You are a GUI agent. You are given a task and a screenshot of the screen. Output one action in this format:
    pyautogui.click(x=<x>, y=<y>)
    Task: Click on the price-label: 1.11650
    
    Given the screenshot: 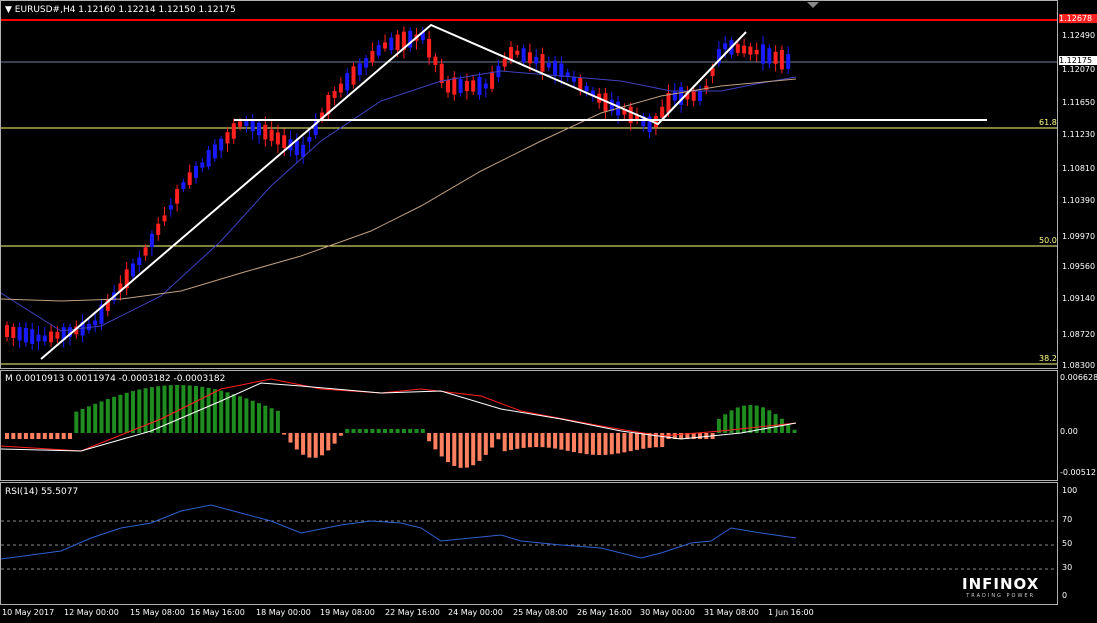 What is the action you would take?
    pyautogui.click(x=1079, y=102)
    